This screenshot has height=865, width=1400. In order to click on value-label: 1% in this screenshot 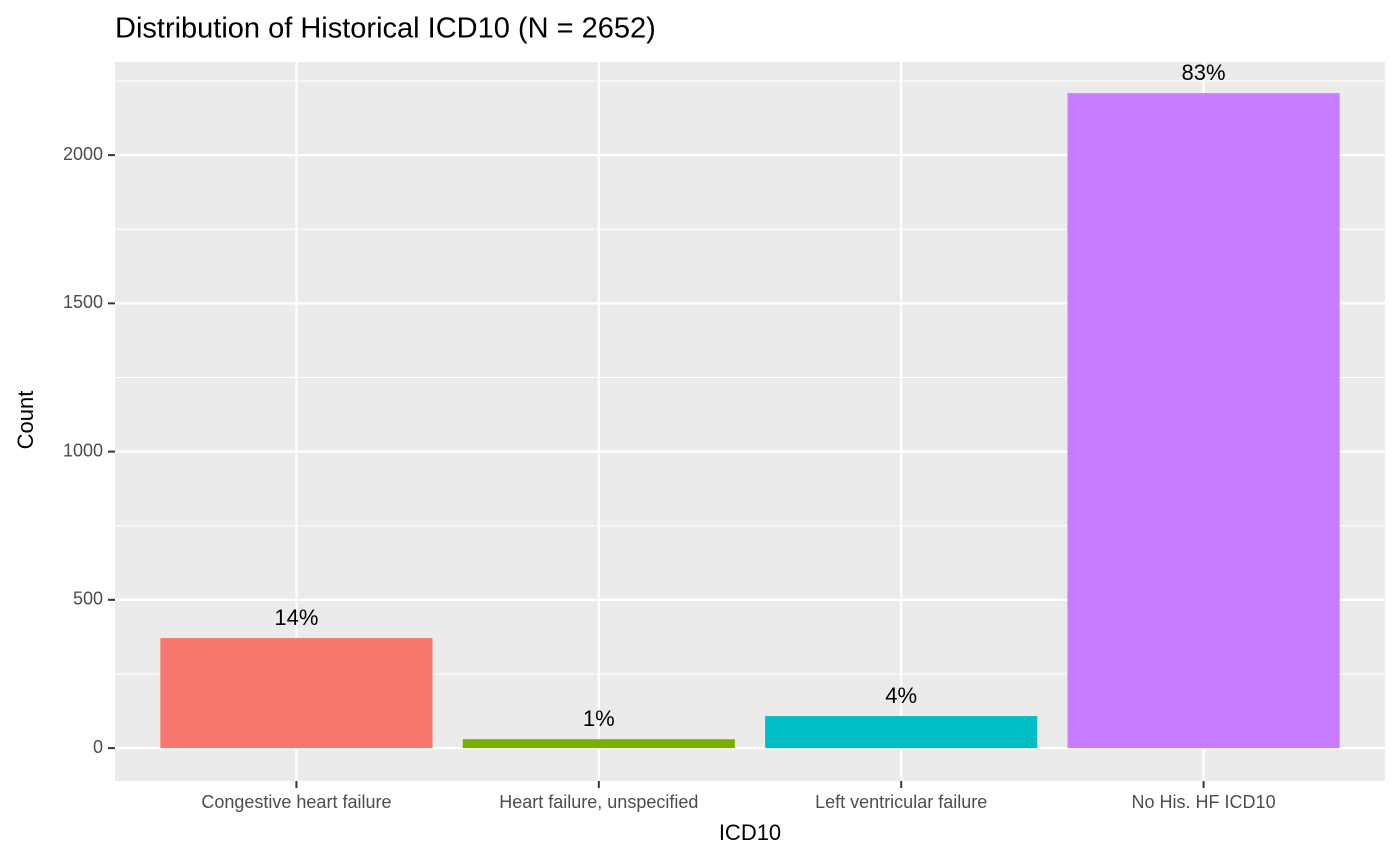, I will do `click(599, 718)`.